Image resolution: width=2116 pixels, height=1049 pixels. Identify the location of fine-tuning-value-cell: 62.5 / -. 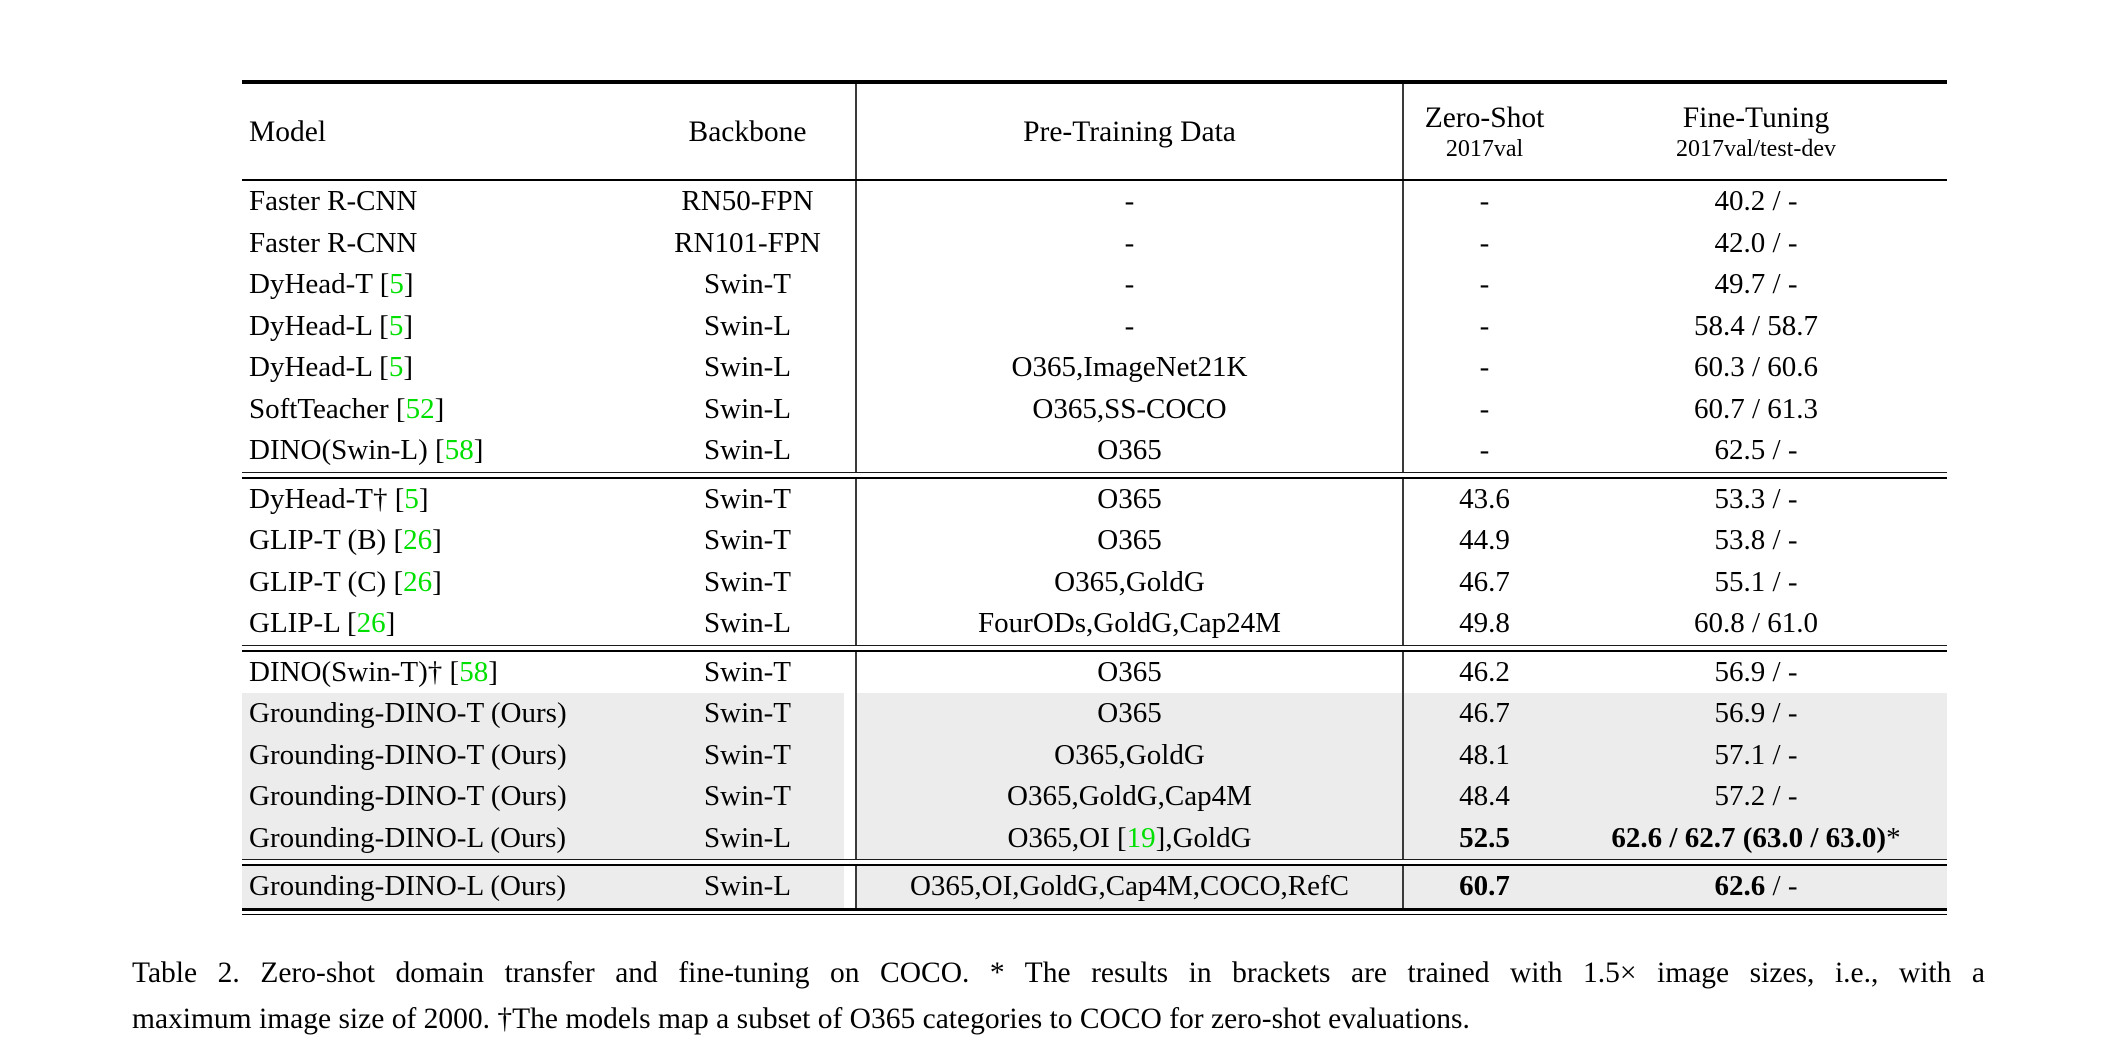
(1756, 450).